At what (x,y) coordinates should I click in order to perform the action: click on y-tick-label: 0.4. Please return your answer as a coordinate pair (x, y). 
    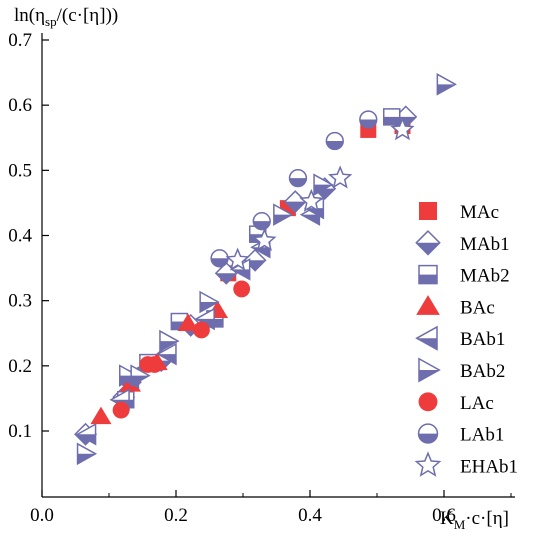
    Looking at the image, I should click on (20, 236).